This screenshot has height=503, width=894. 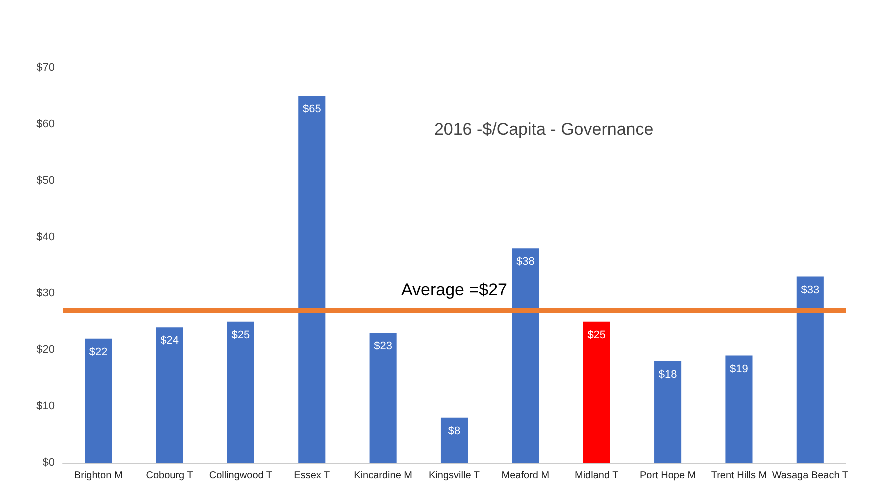 I want to click on data-label: $24, so click(x=169, y=341).